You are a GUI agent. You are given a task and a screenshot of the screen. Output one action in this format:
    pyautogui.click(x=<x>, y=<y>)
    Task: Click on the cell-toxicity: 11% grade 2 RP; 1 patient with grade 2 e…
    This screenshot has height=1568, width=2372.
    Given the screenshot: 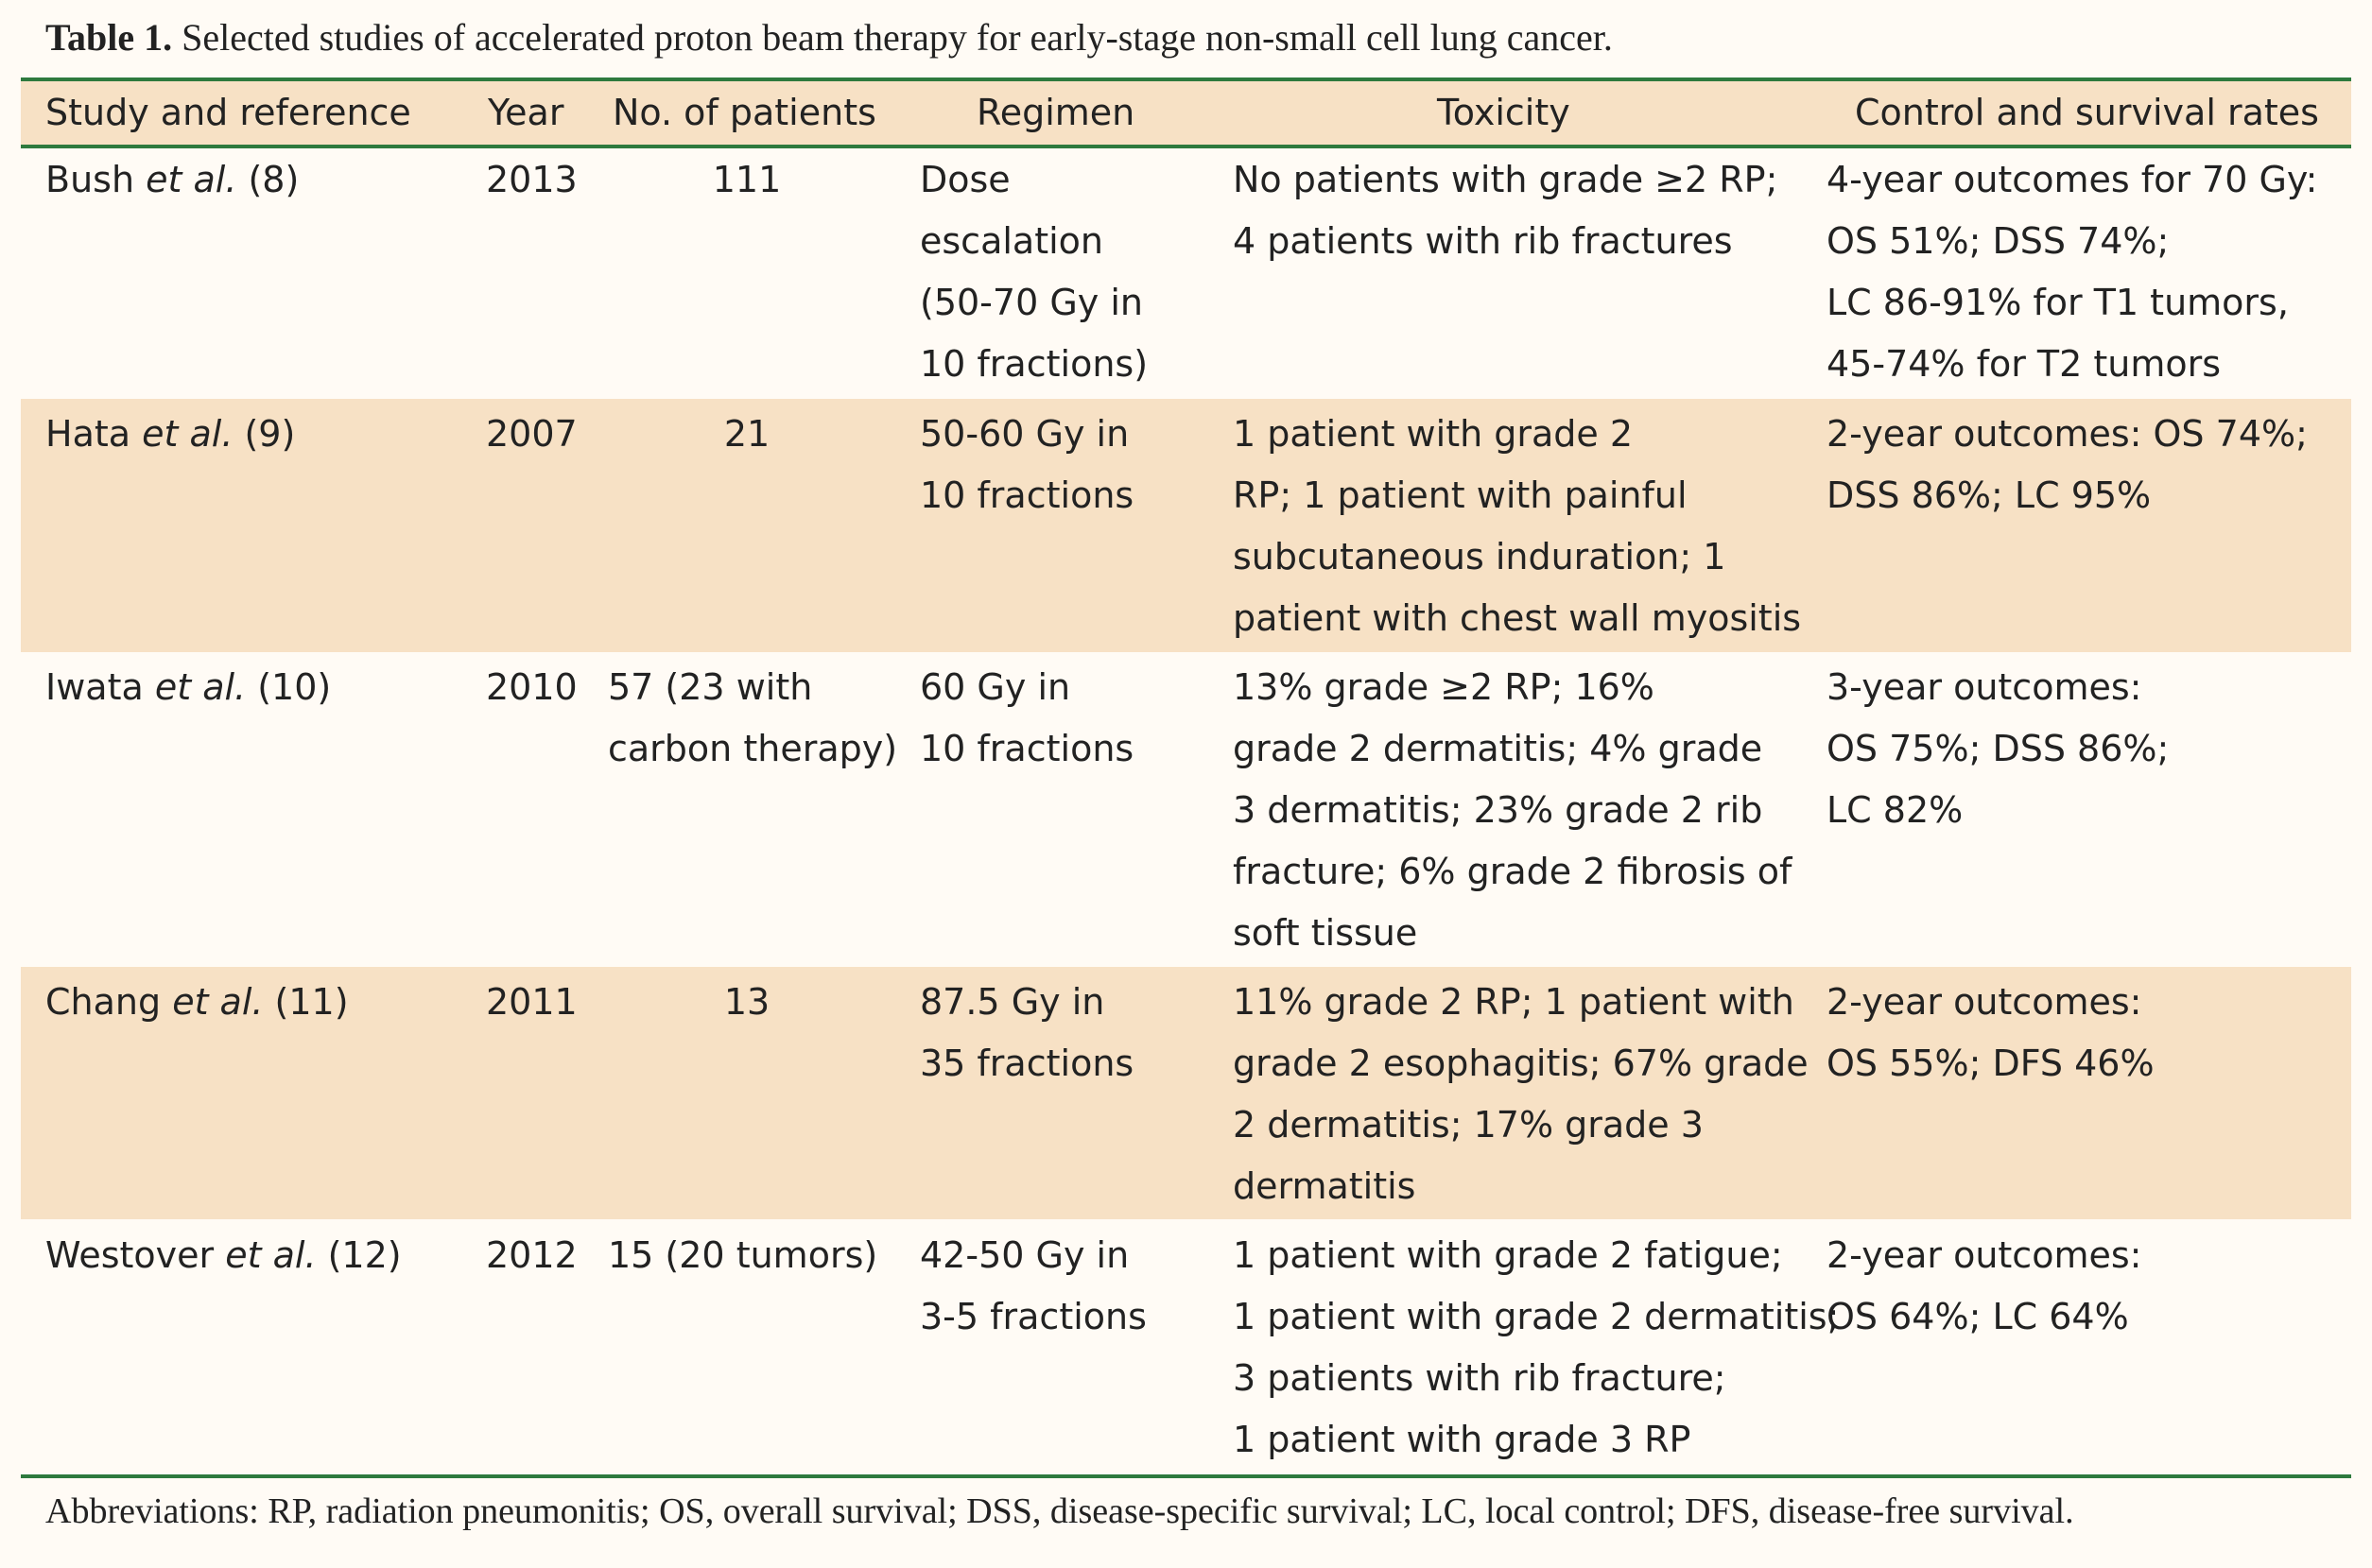 What is the action you would take?
    pyautogui.click(x=1521, y=1094)
    